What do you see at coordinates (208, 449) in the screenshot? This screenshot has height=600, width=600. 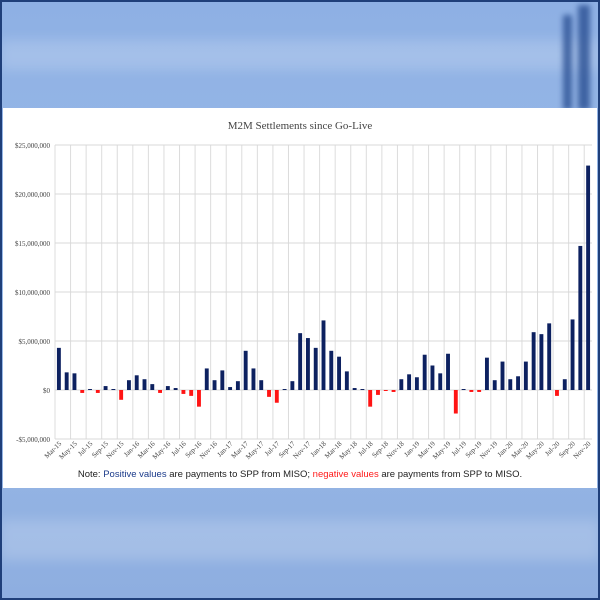 I see `x-tick-label: Nov-16` at bounding box center [208, 449].